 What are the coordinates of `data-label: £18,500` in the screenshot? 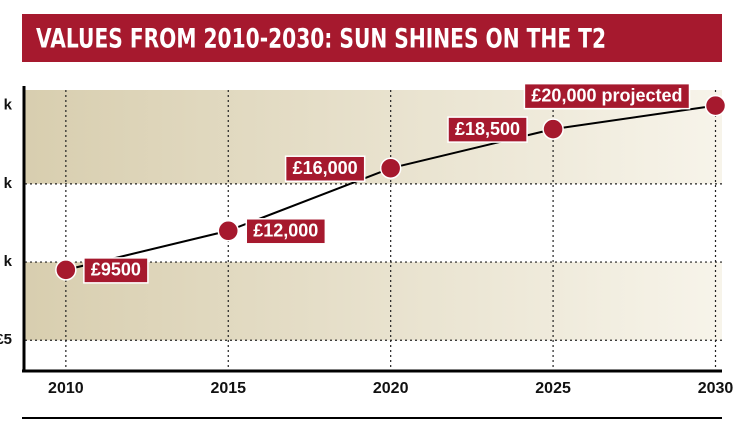 It's located at (487, 129).